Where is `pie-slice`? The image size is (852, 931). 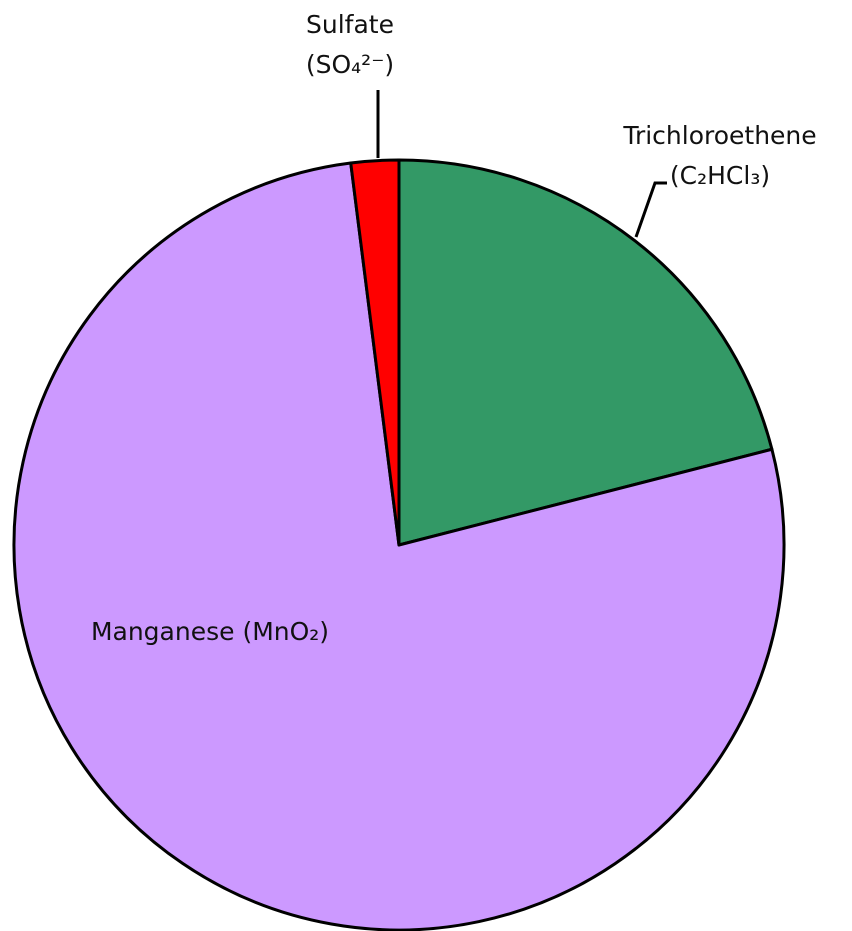 pie-slice is located at coordinates (375, 352).